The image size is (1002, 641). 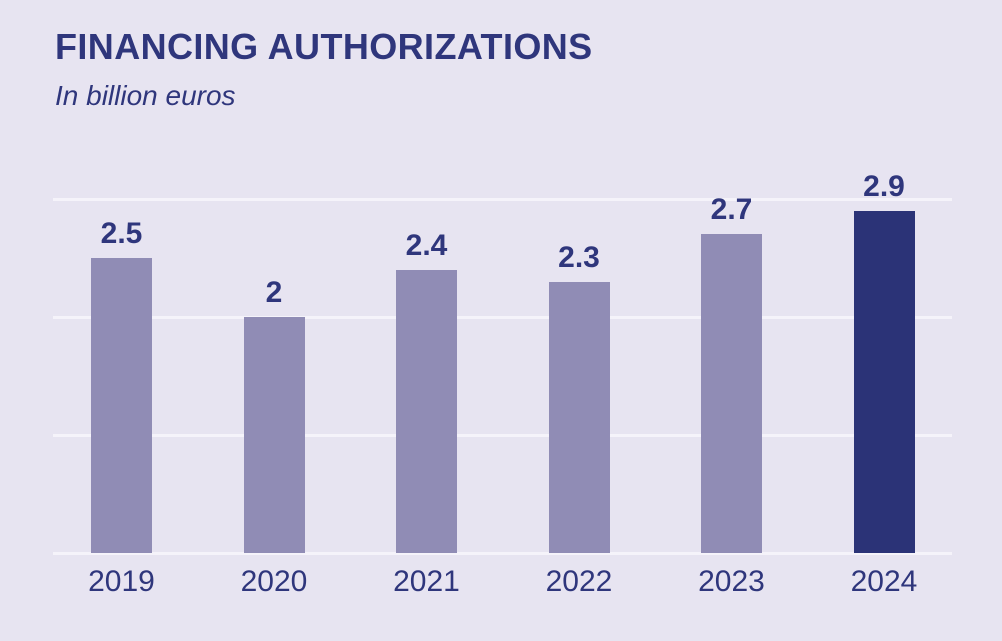 I want to click on x-axis-baseline, so click(x=502, y=553).